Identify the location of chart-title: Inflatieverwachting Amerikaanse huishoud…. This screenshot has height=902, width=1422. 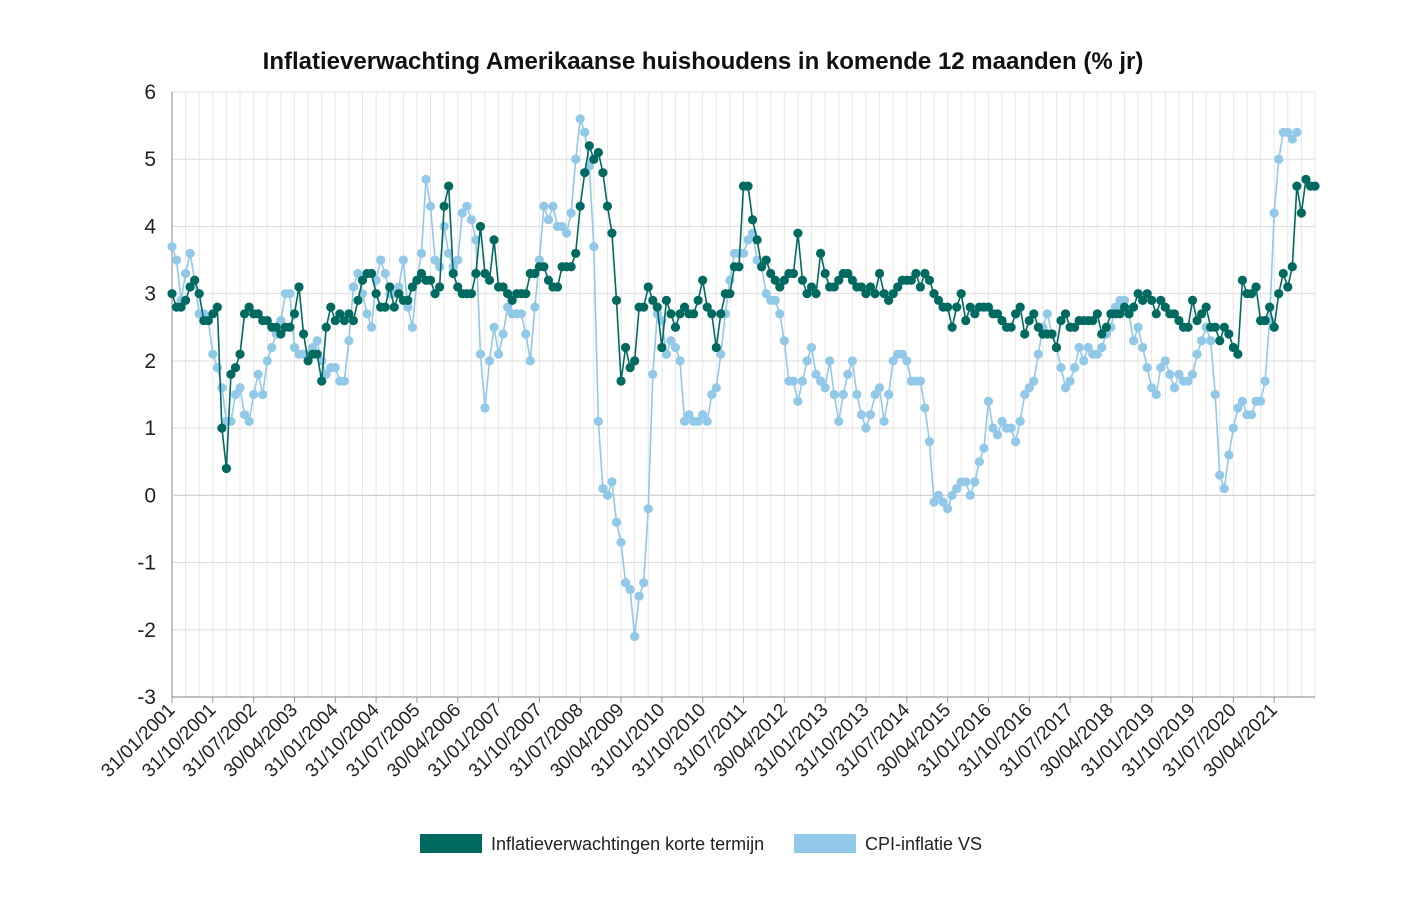
(703, 61).